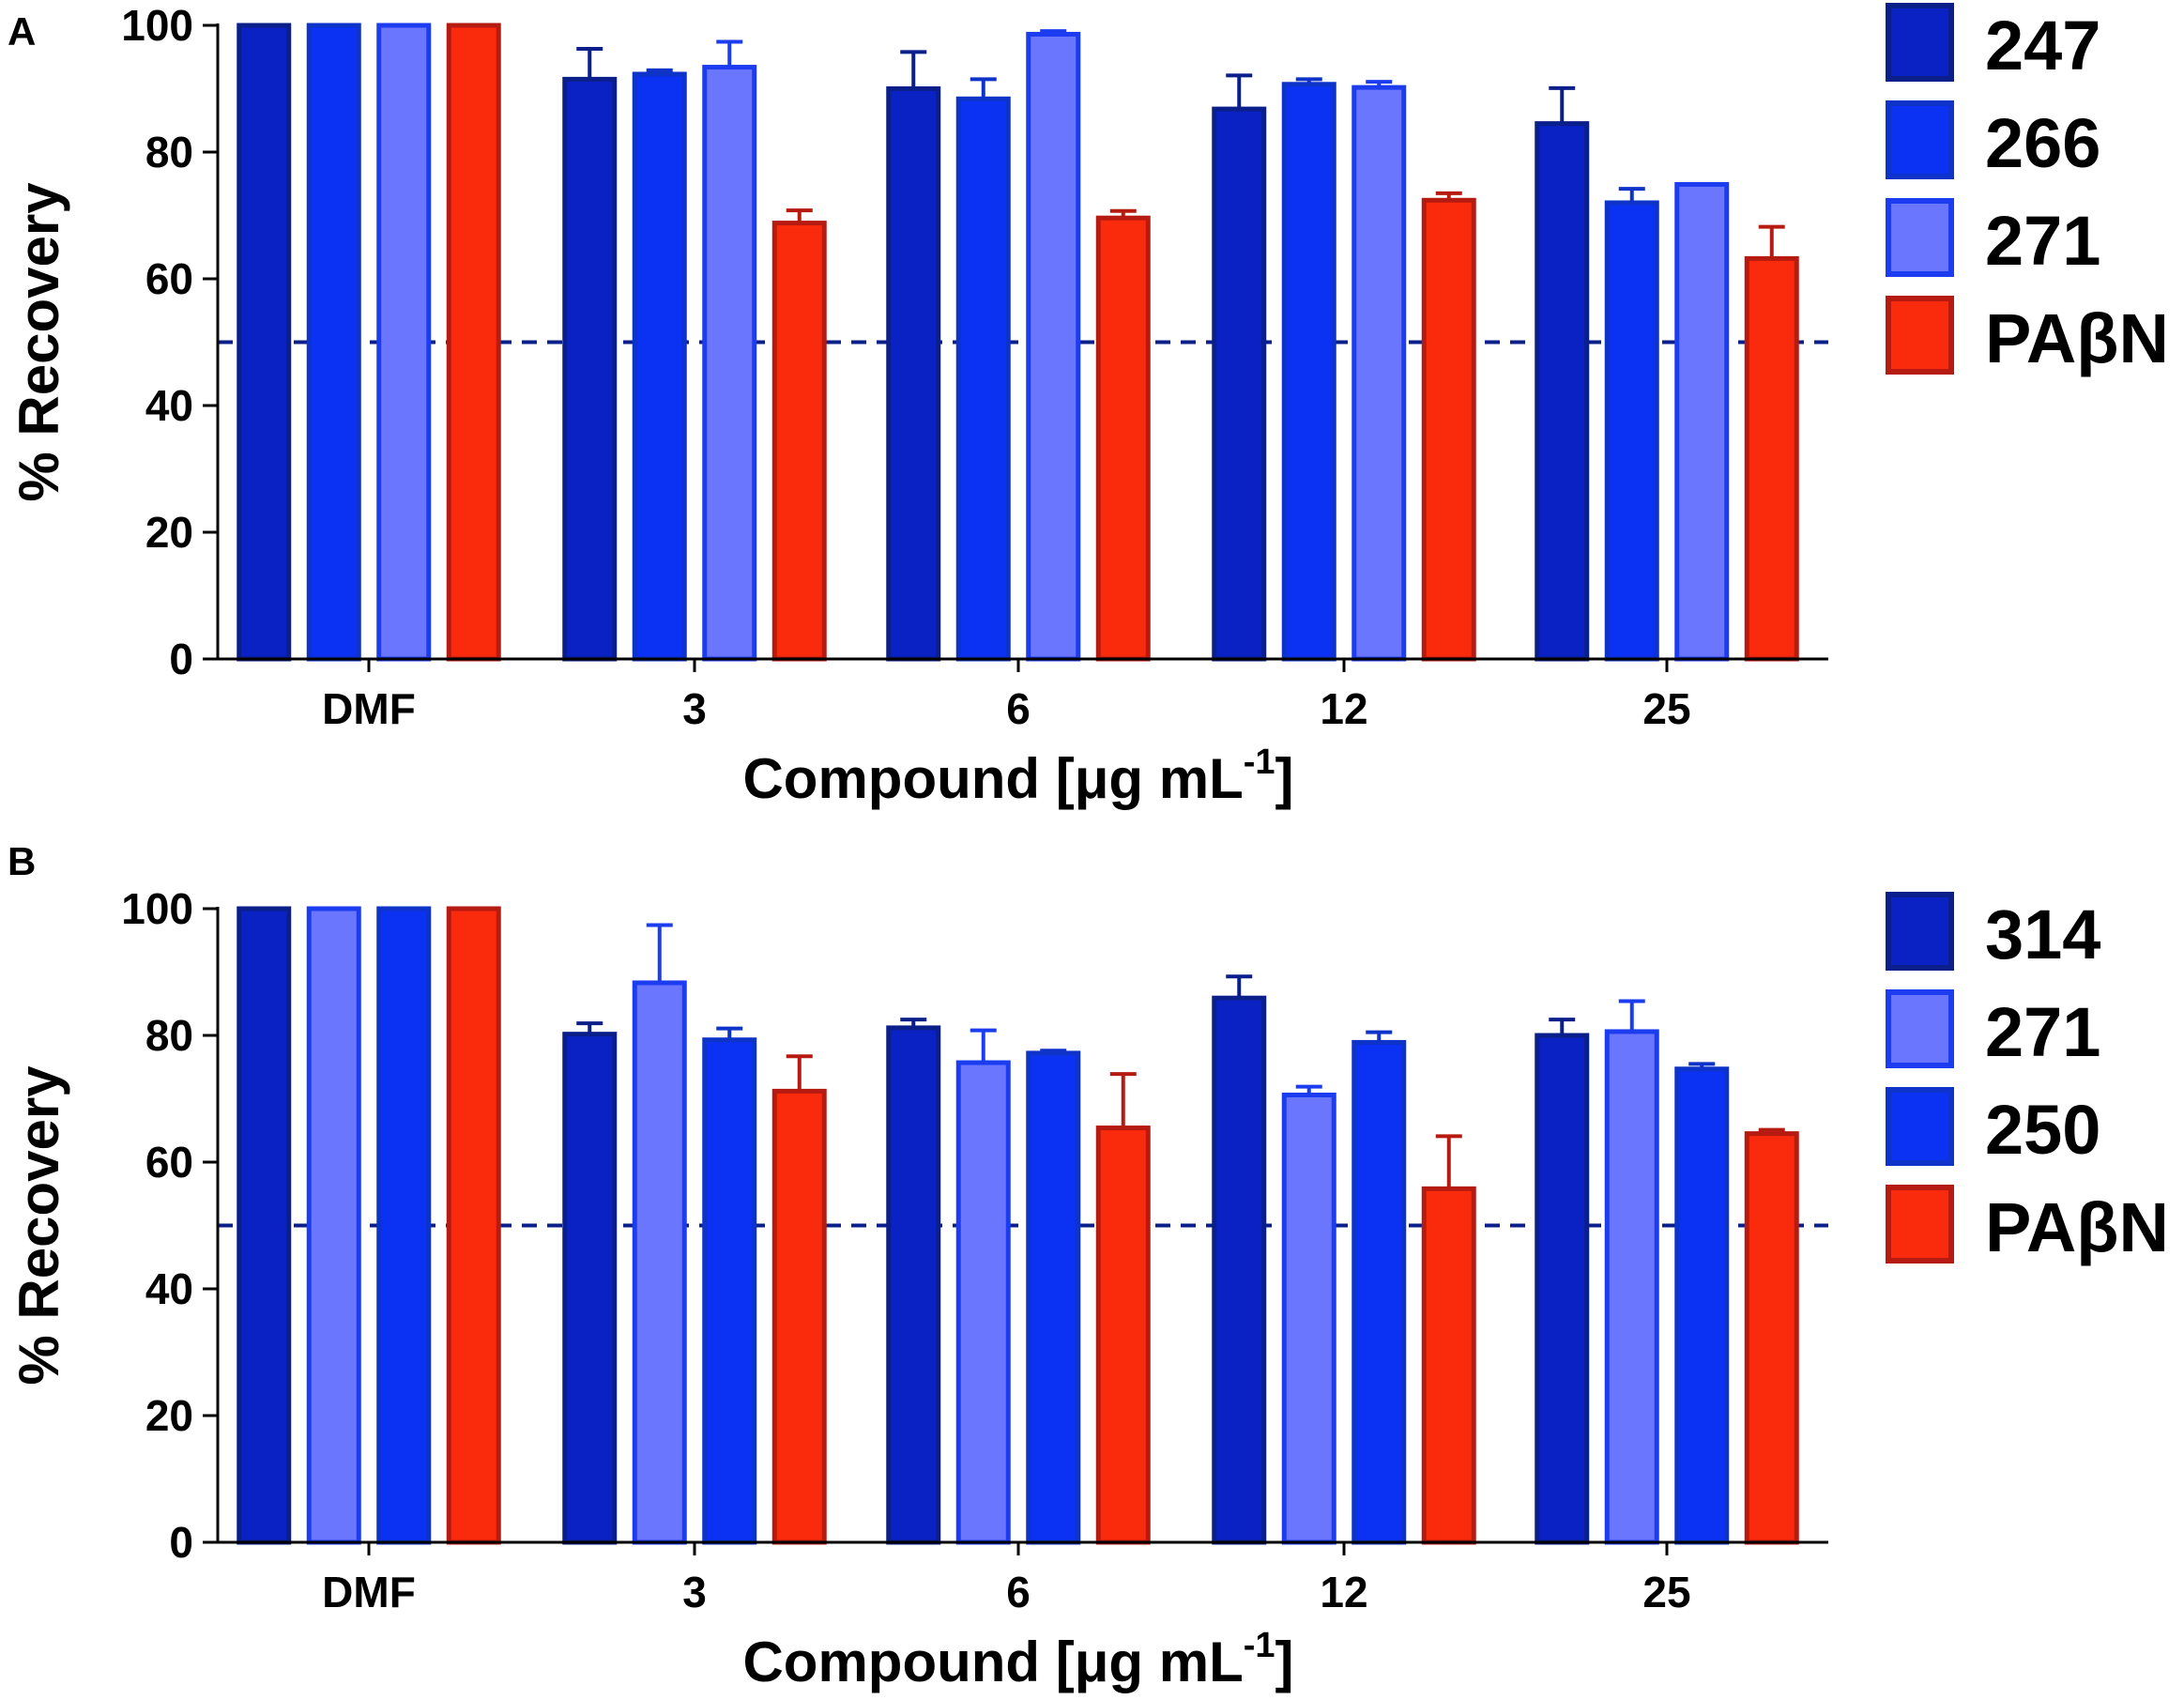 The image size is (2184, 1700). What do you see at coordinates (2042, 934) in the screenshot?
I see `legend-label: 314` at bounding box center [2042, 934].